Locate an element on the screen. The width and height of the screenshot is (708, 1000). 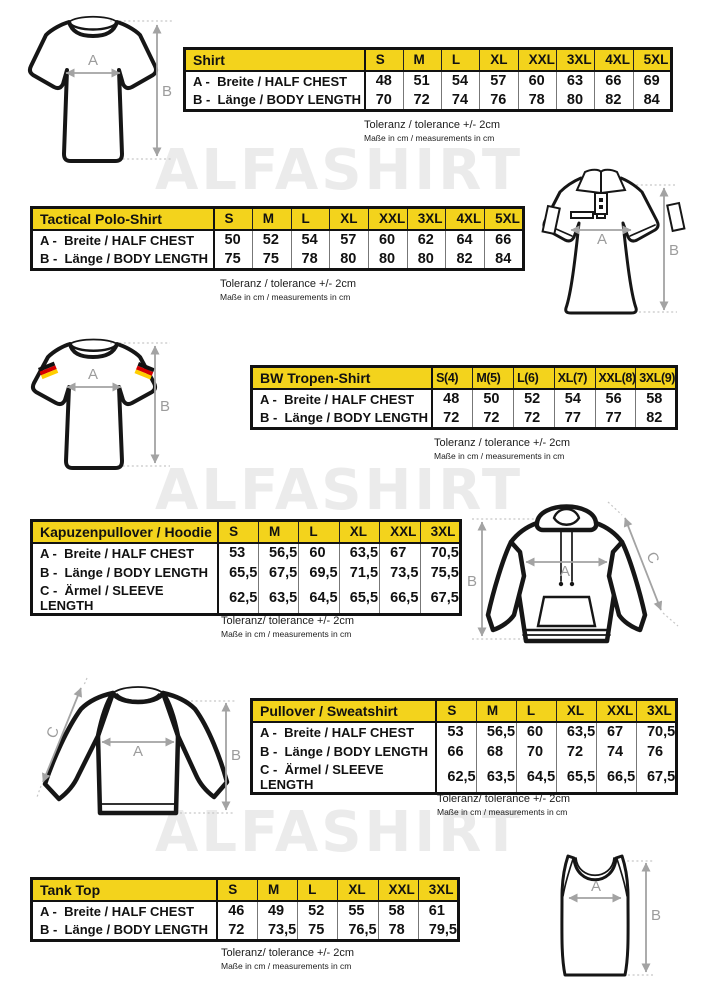
size-value-cell: 66 is located at coordinates (504, 239).